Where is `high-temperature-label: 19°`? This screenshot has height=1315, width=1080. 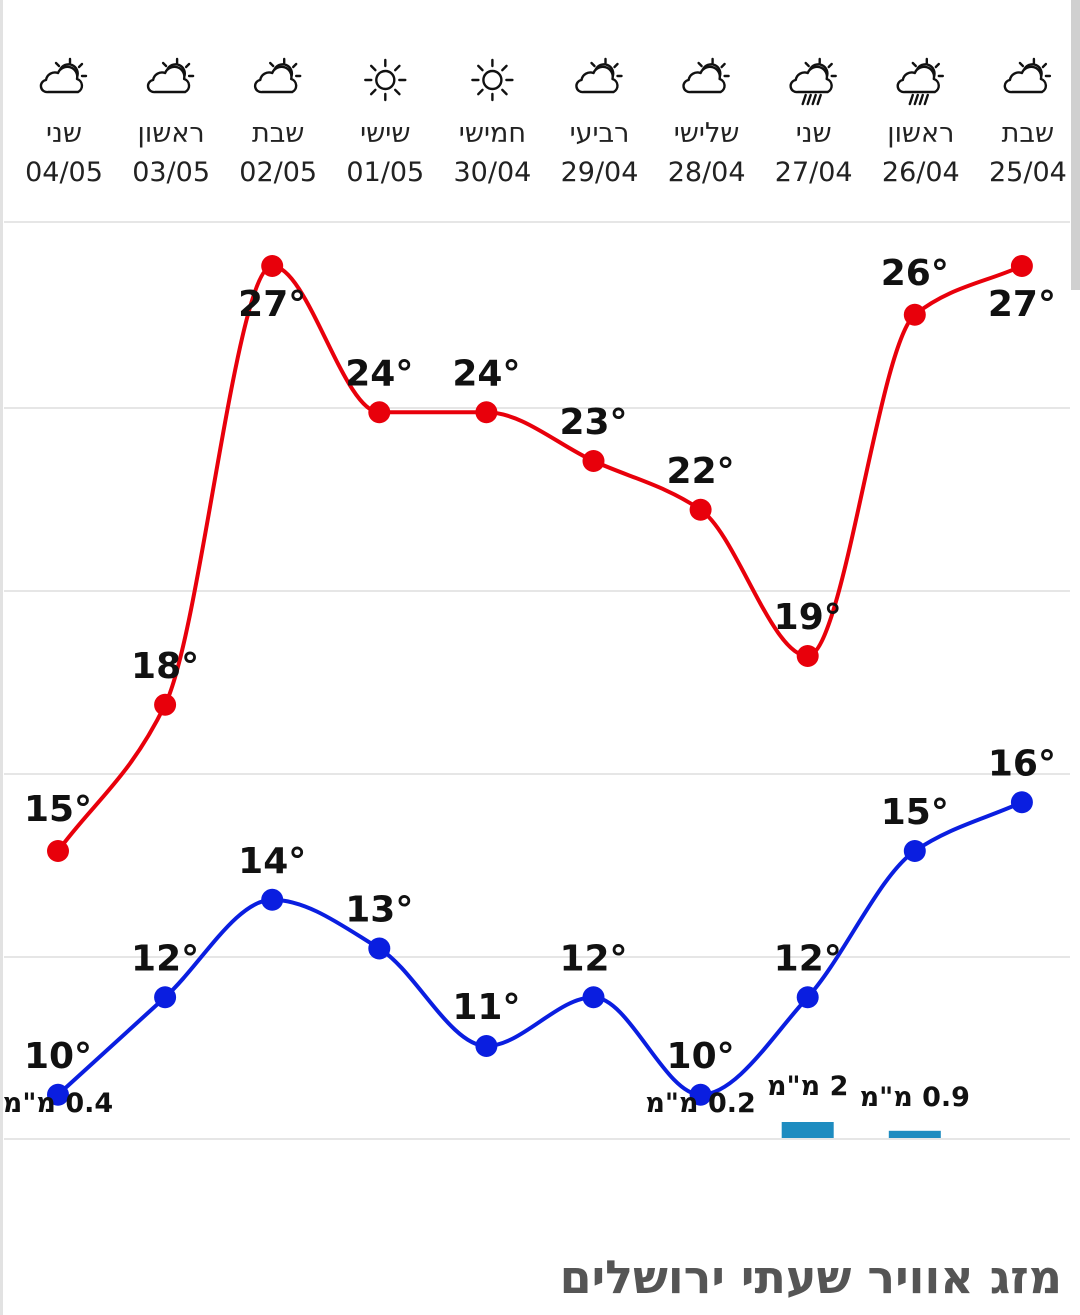
high-temperature-label: 19° is located at coordinates (808, 617).